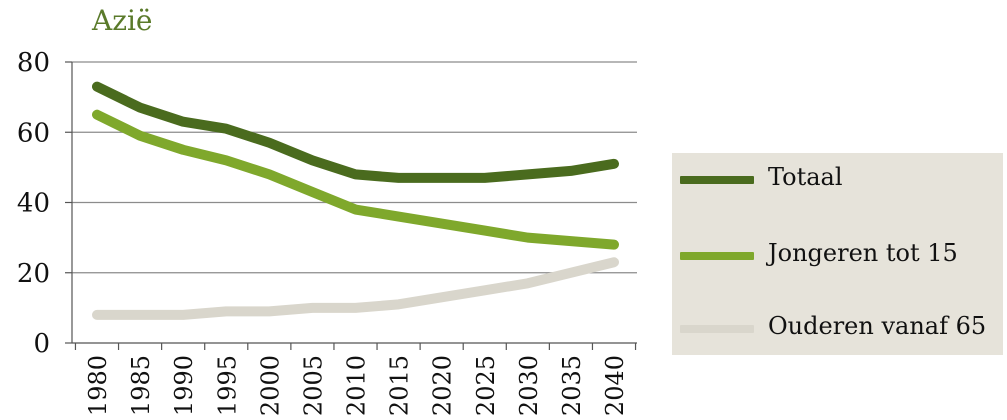 Image resolution: width=1007 pixels, height=420 pixels. What do you see at coordinates (529, 385) in the screenshot?
I see `x-tick-label-2030: 2030` at bounding box center [529, 385].